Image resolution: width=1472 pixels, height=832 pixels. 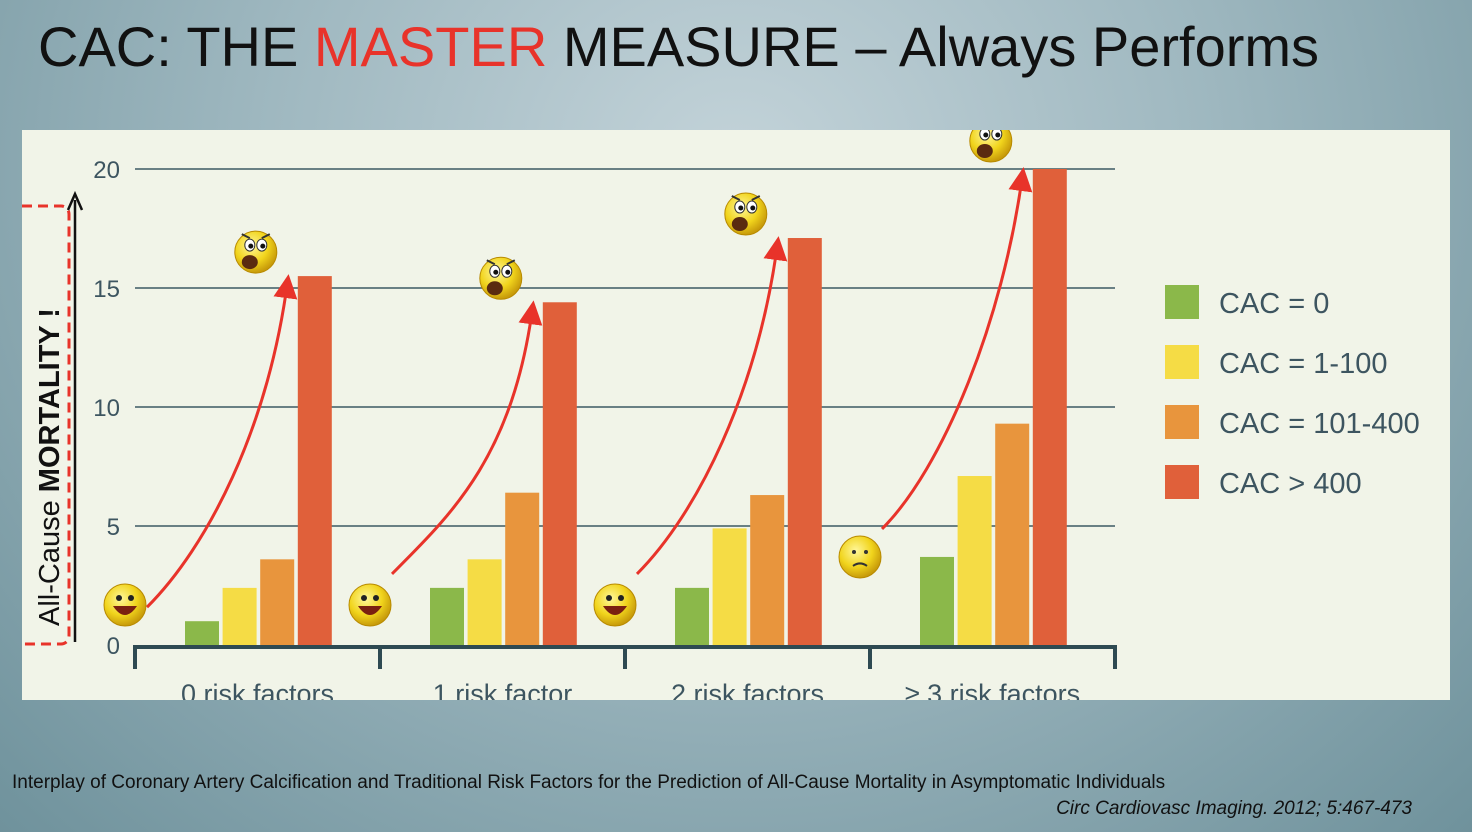 What do you see at coordinates (106, 289) in the screenshot?
I see `y-tick-label: 15` at bounding box center [106, 289].